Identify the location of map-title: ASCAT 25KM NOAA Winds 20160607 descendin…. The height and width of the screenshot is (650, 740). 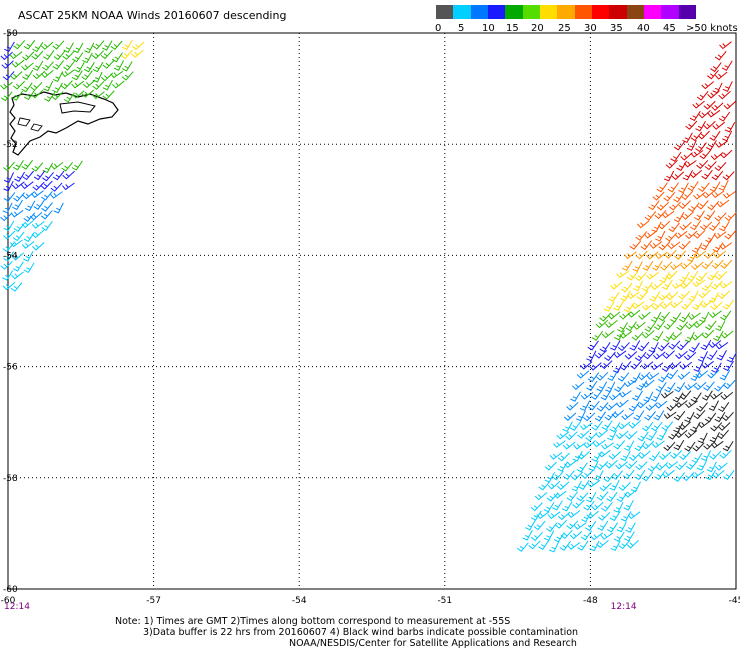
(152, 15).